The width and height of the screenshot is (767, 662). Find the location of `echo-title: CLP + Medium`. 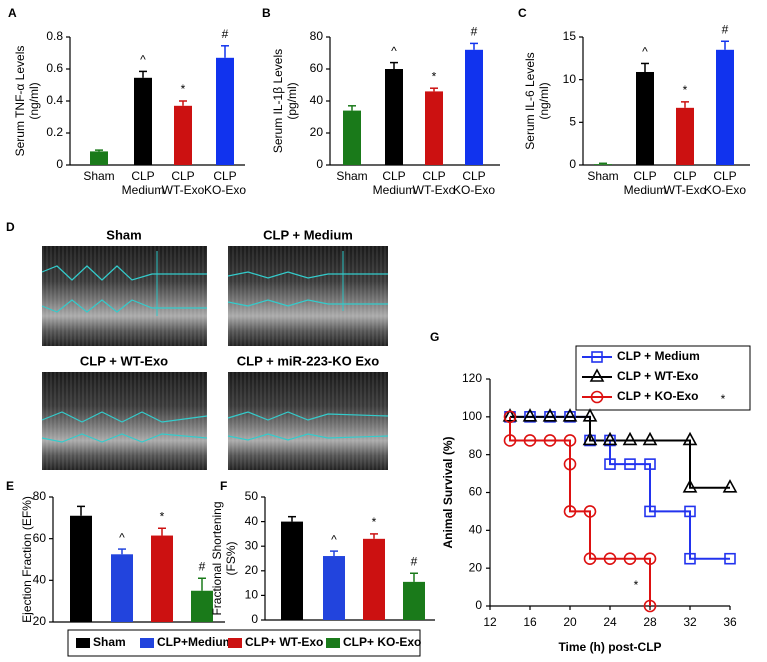

echo-title: CLP + Medium is located at coordinates (308, 234).